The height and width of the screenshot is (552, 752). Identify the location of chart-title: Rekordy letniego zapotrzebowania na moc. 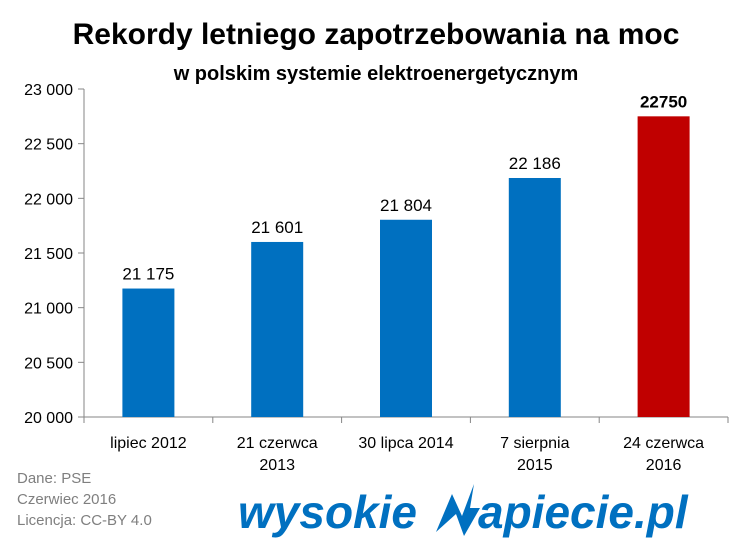
(376, 34).